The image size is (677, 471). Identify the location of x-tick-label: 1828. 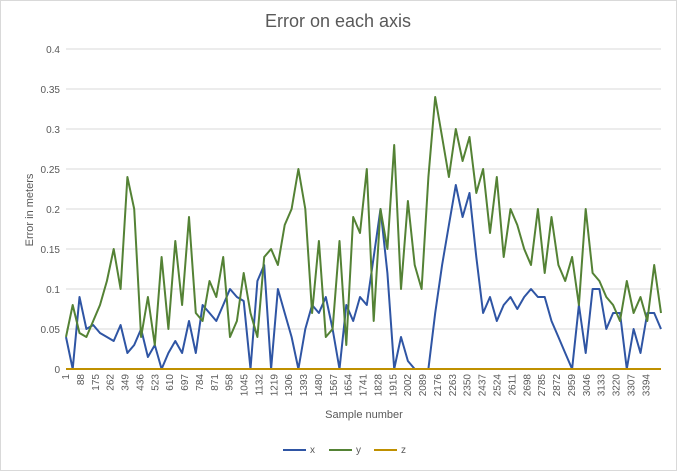
(378, 385).